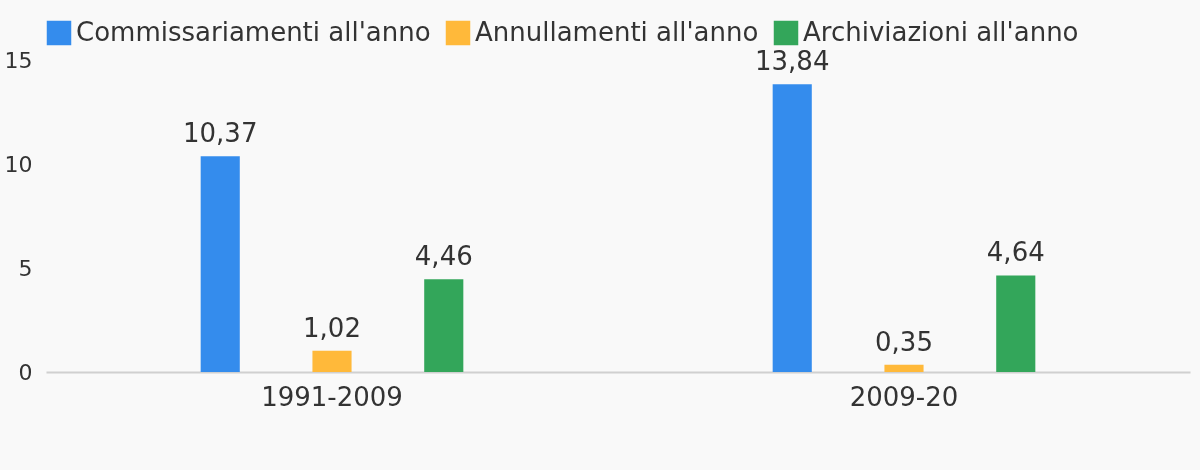  What do you see at coordinates (904, 396) in the screenshot?
I see `x-tick-label: 2009-20` at bounding box center [904, 396].